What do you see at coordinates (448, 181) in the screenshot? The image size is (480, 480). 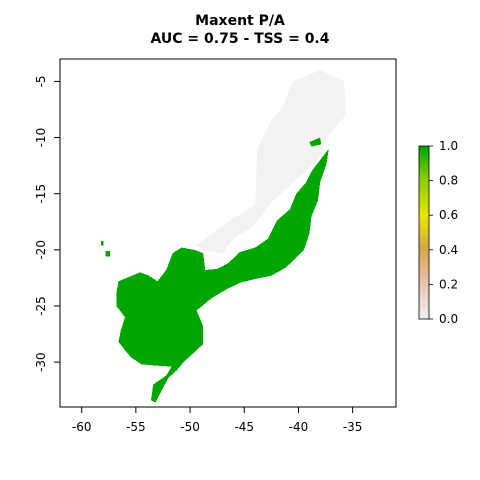 I see `legend-tick-label: 0.8` at bounding box center [448, 181].